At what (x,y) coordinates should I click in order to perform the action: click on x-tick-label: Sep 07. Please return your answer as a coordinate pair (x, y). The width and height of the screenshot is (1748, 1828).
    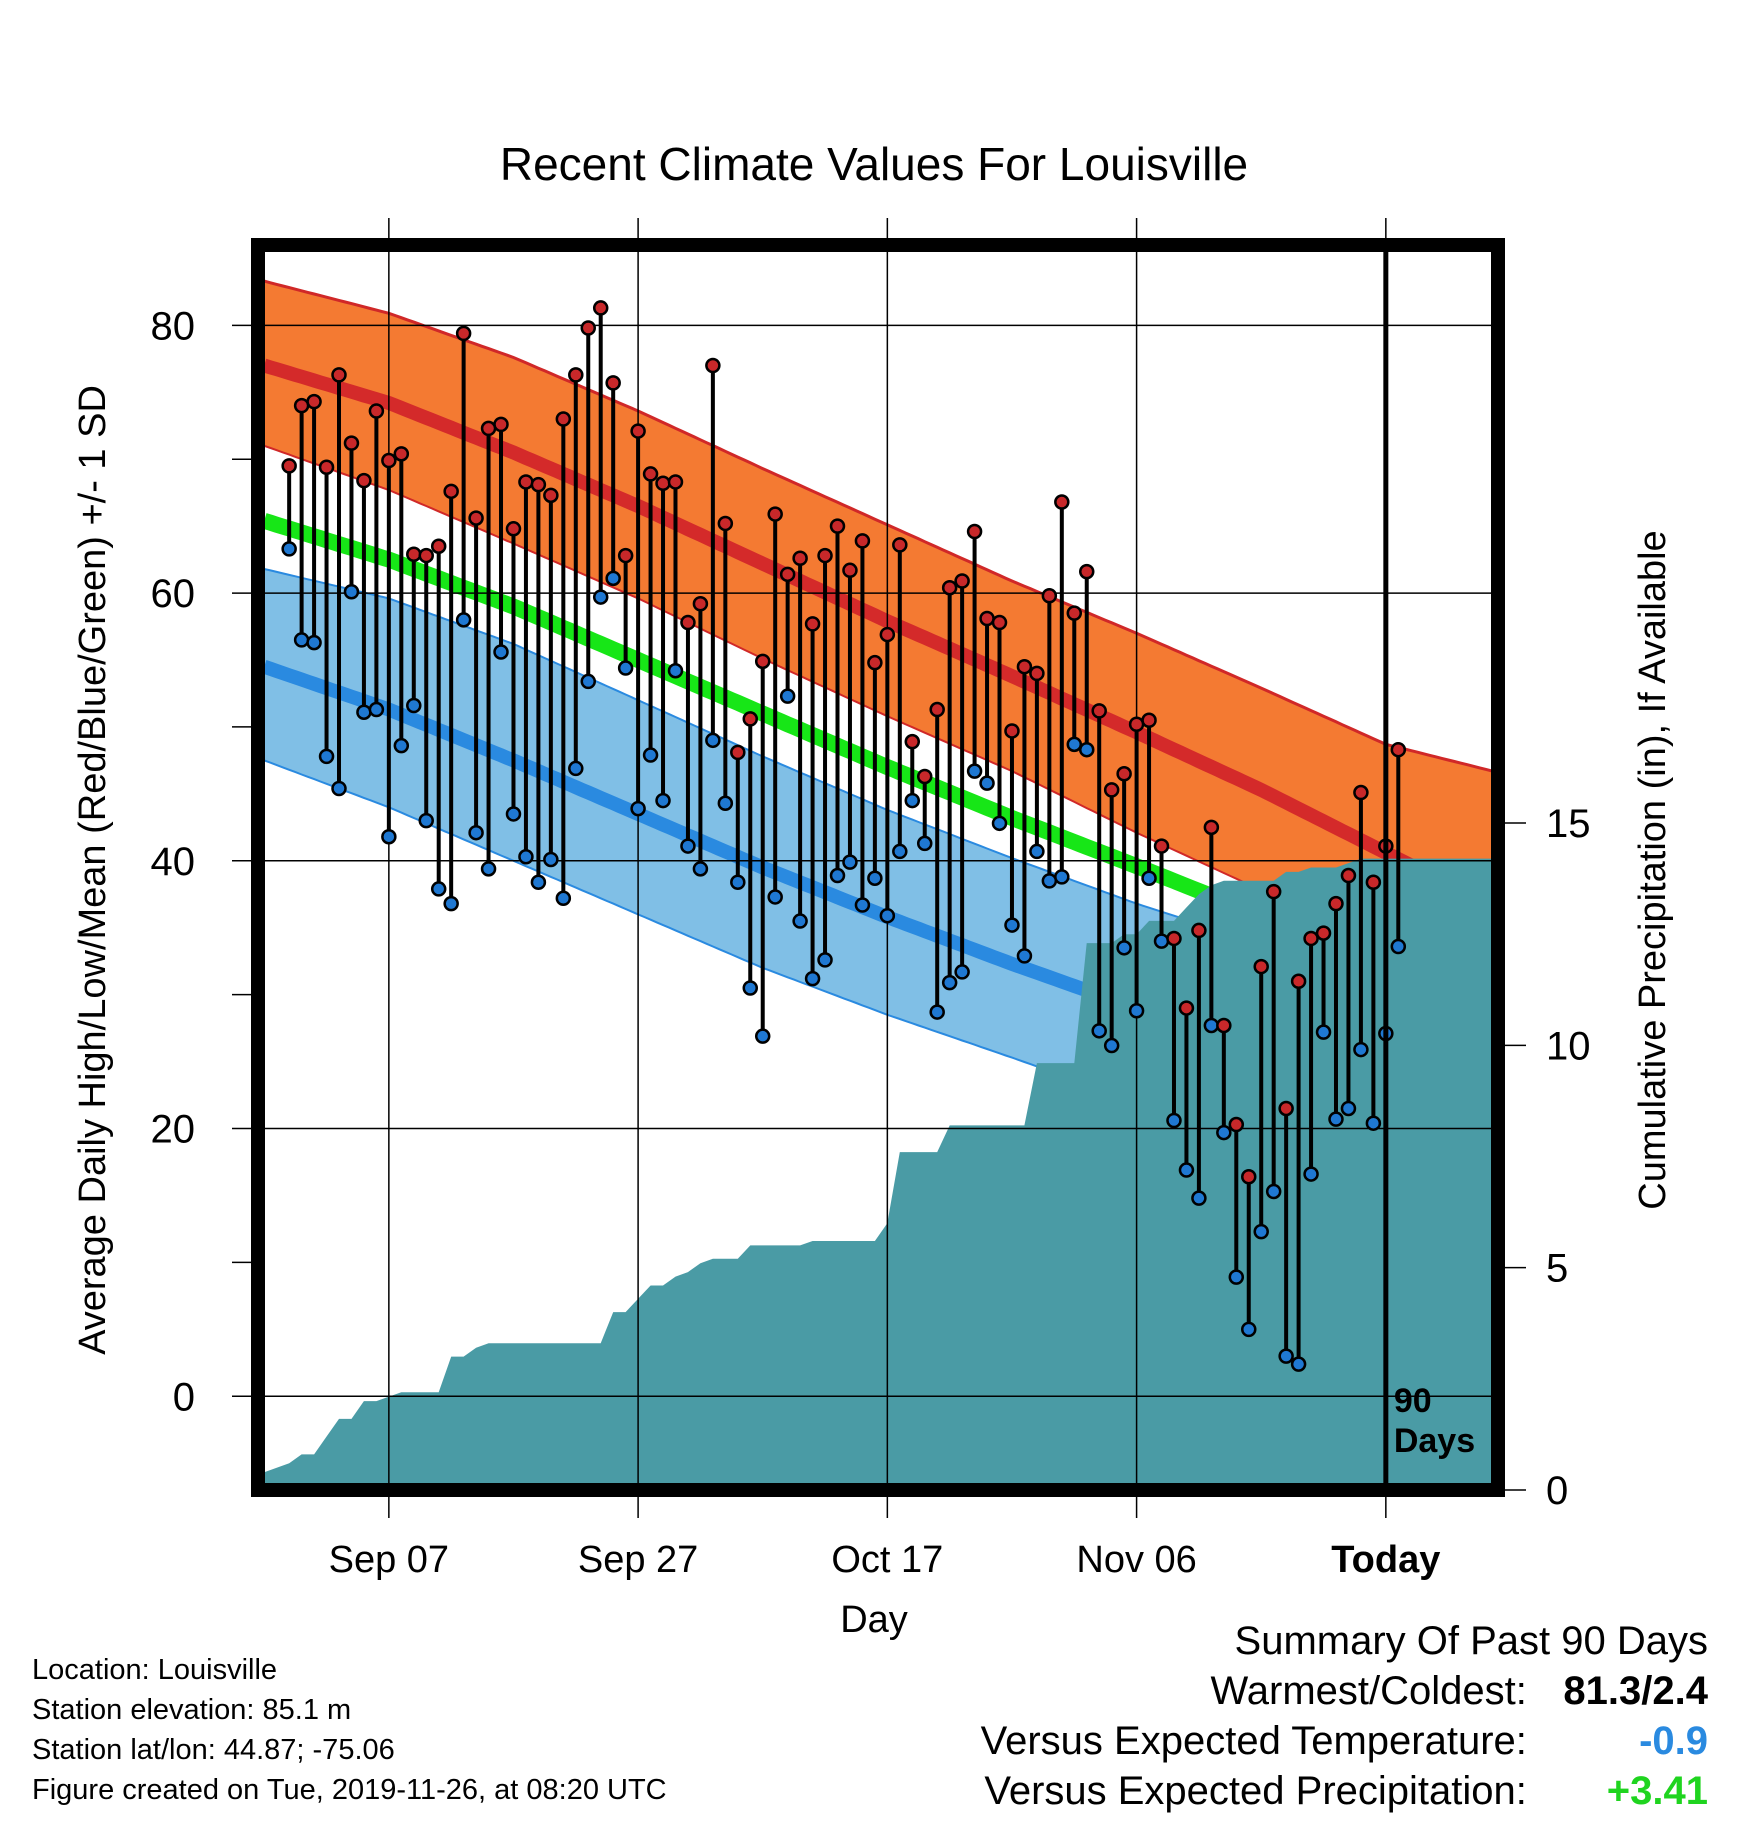
    Looking at the image, I should click on (389, 1560).